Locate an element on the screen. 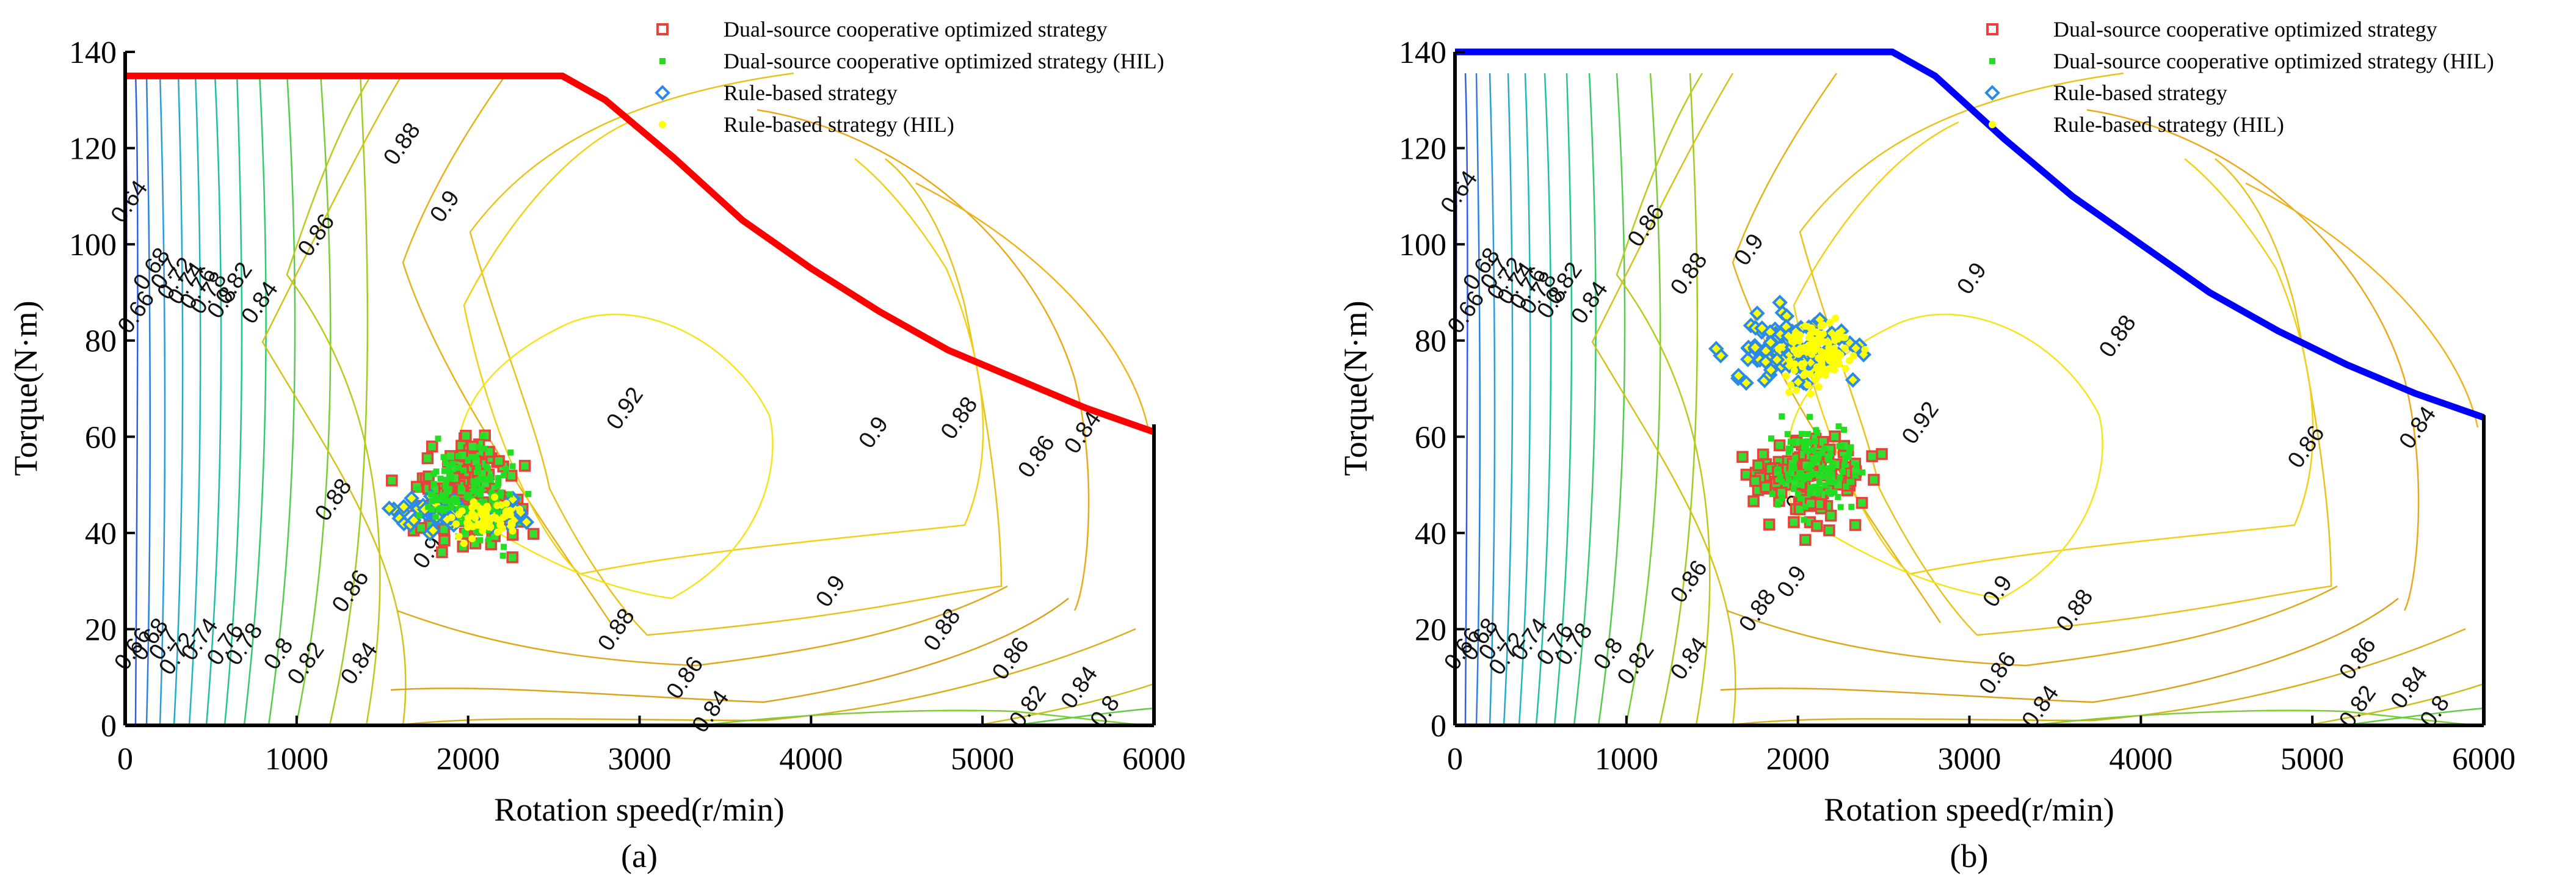  contour-label: 0.64 is located at coordinates (1459, 192).